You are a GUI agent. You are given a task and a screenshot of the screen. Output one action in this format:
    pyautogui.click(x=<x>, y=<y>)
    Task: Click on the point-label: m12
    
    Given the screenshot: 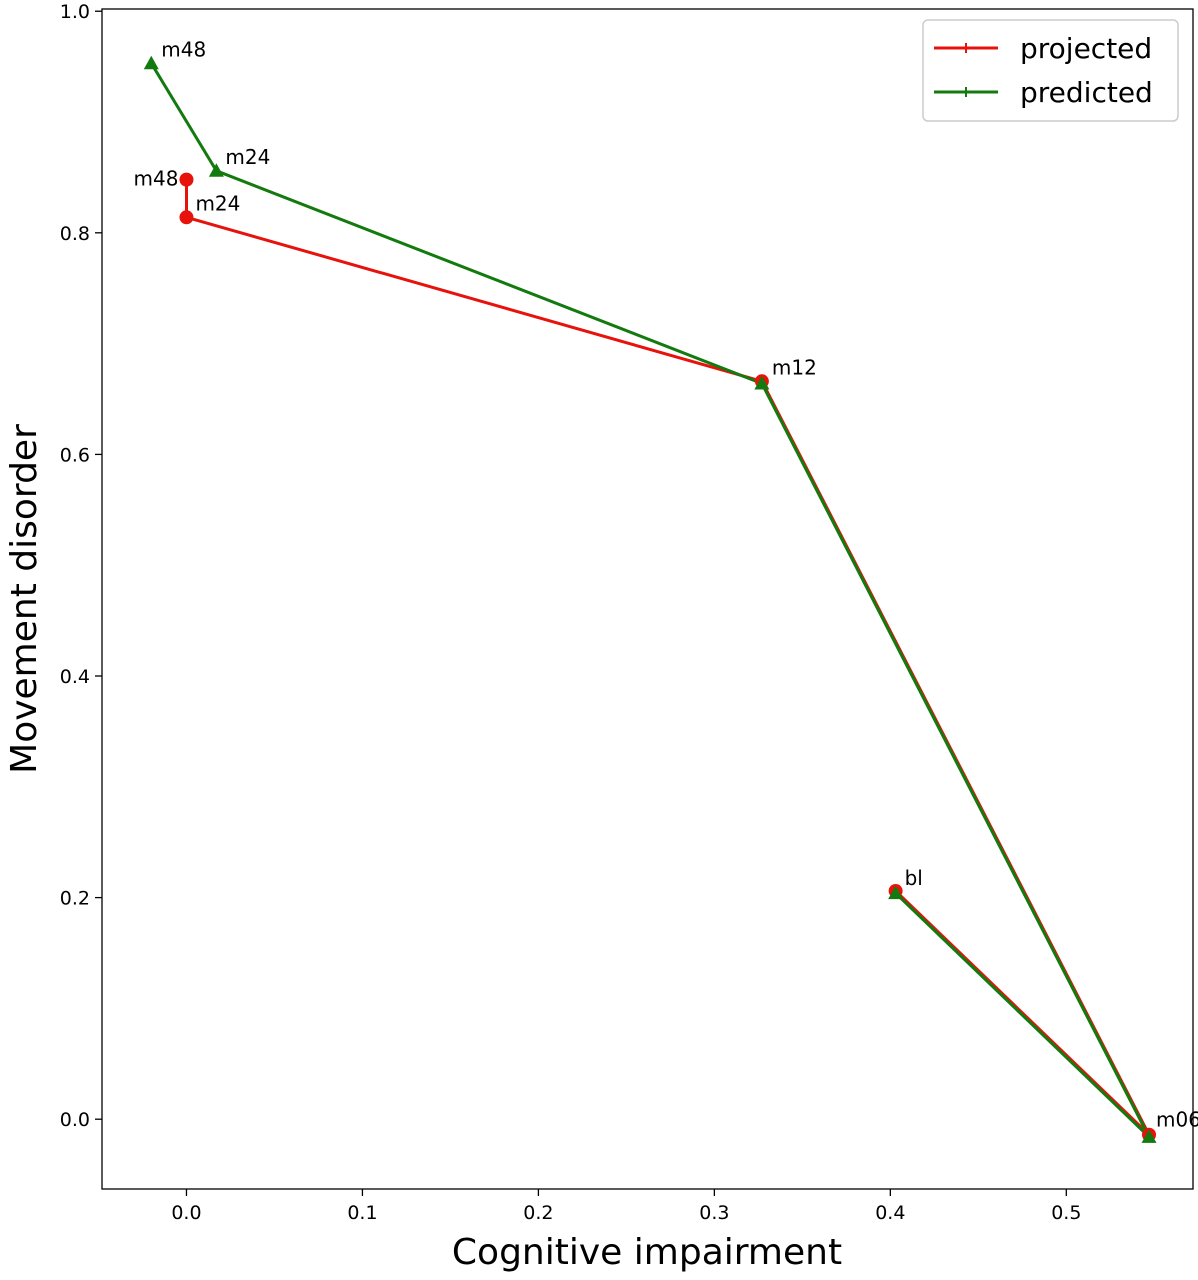 What is the action you would take?
    pyautogui.click(x=794, y=367)
    